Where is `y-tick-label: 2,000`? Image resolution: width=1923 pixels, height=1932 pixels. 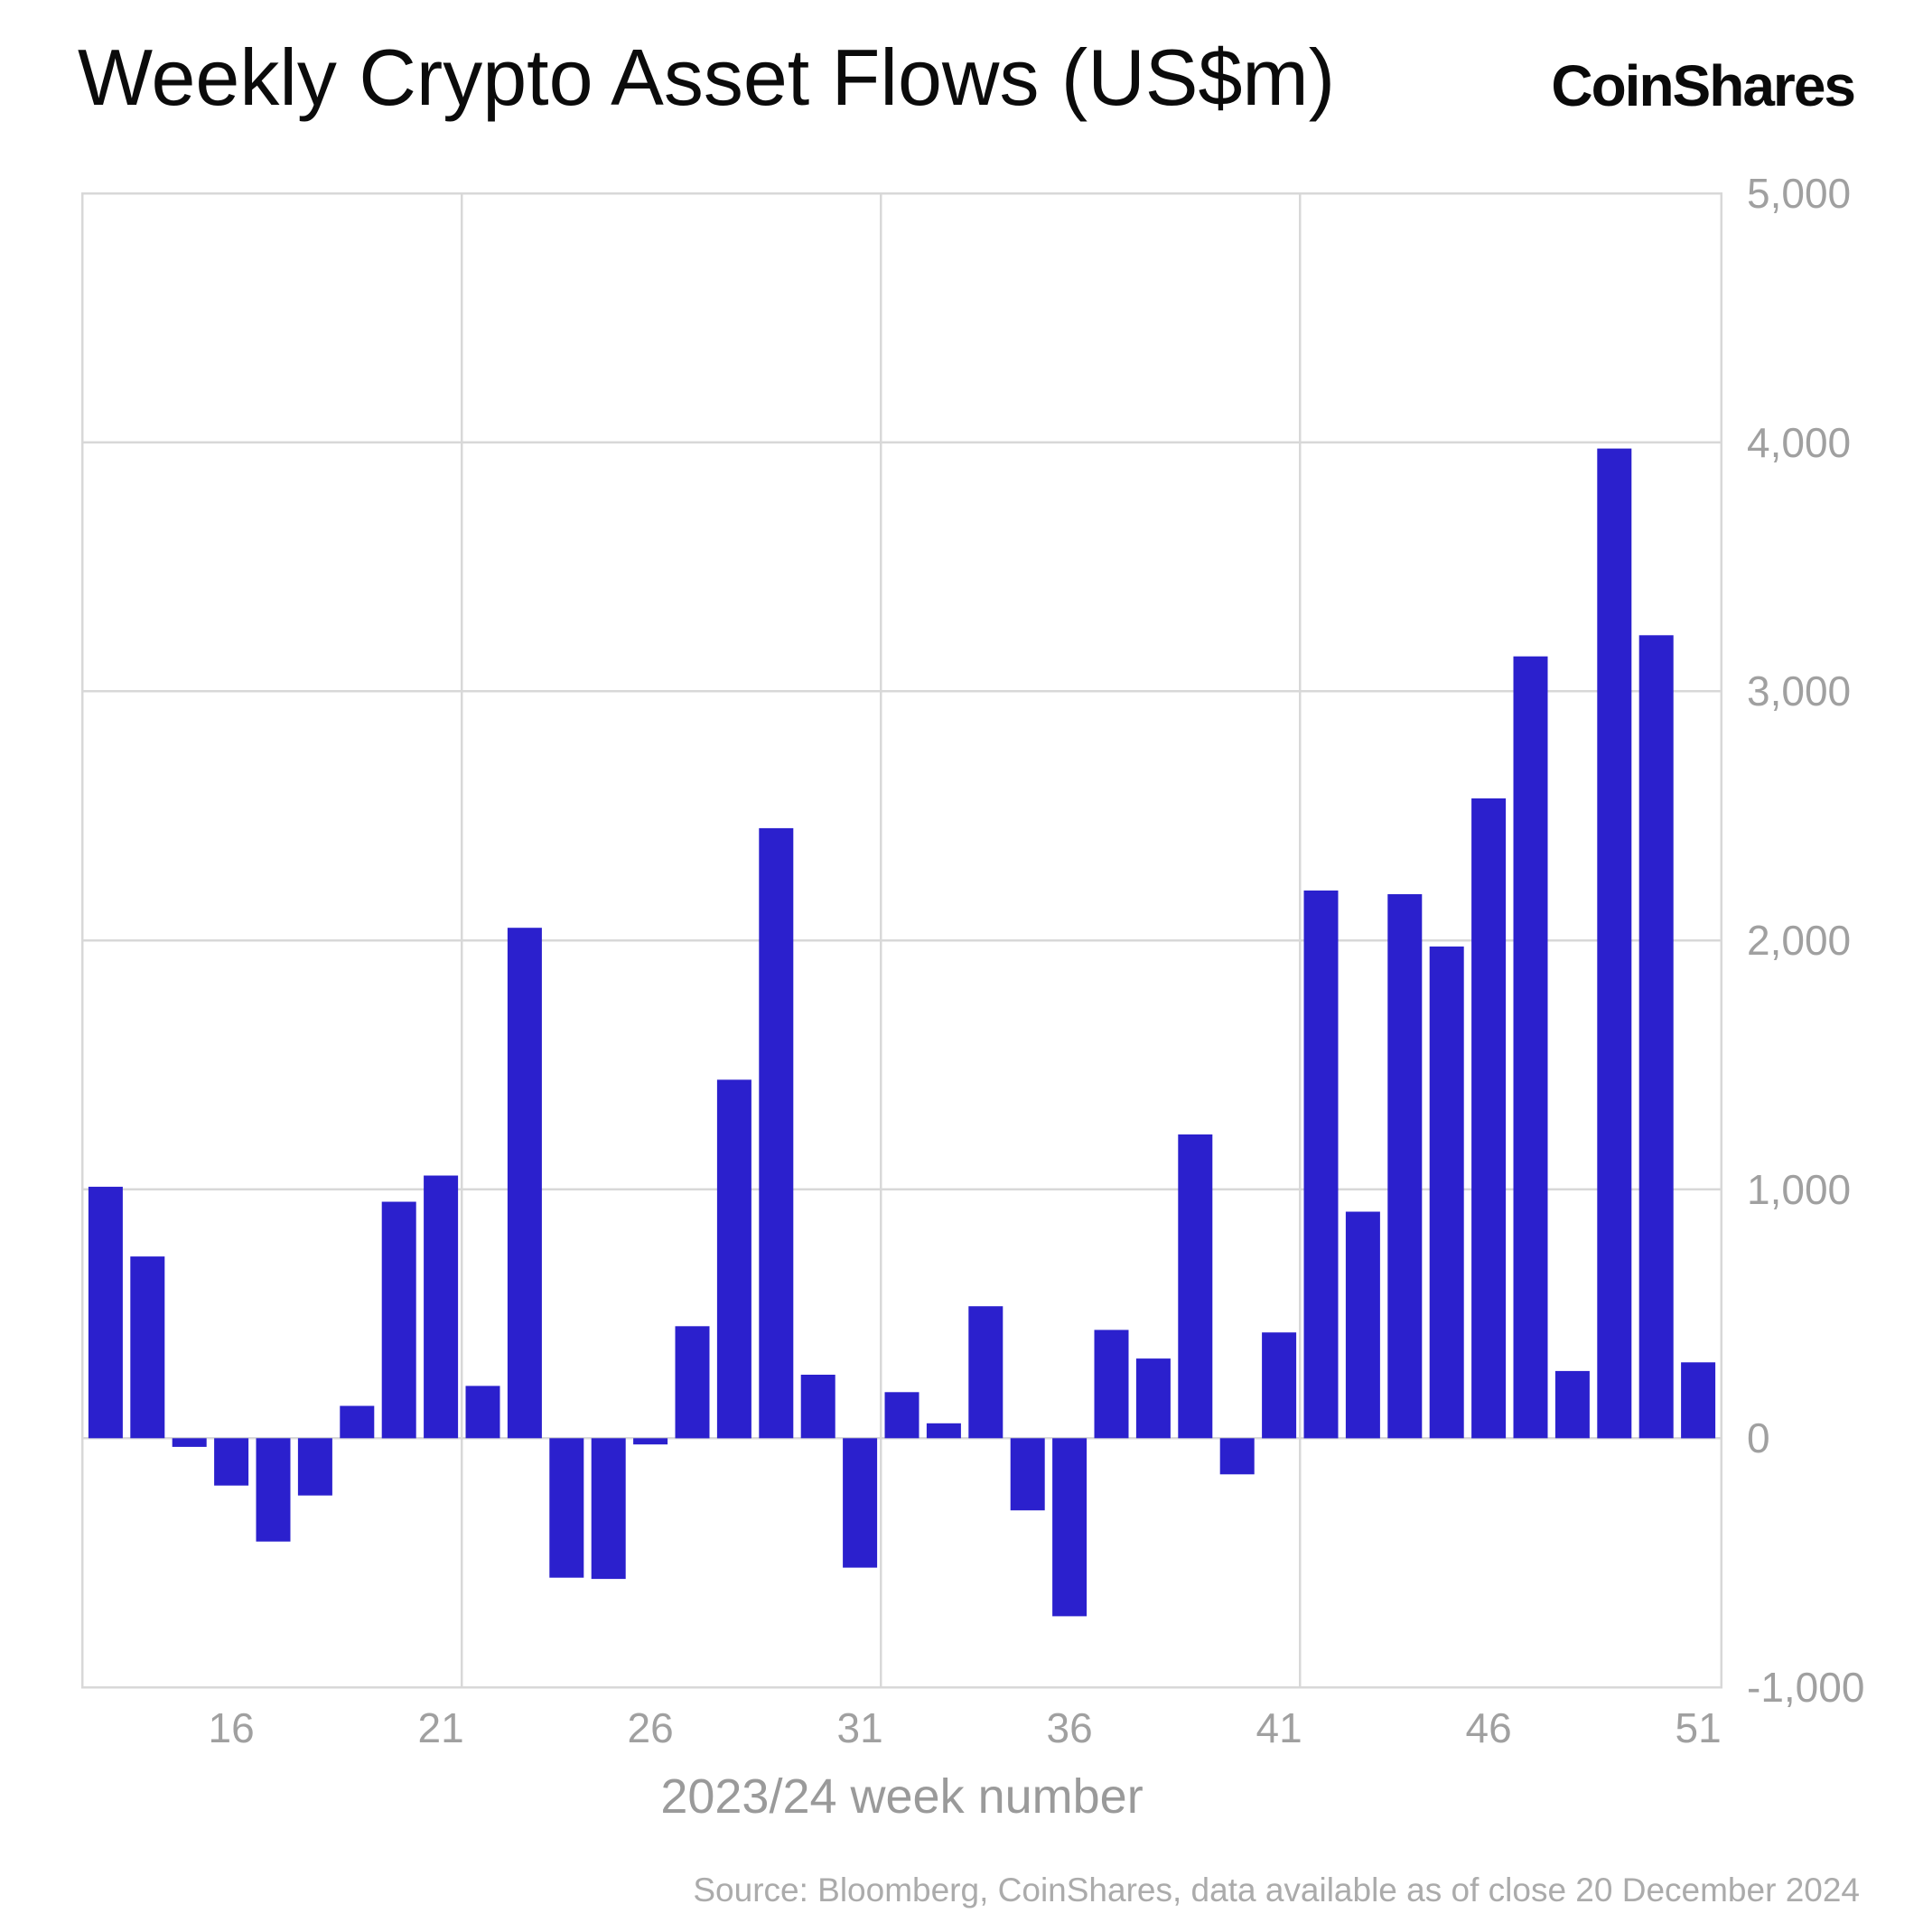 y-tick-label: 2,000 is located at coordinates (1800, 940).